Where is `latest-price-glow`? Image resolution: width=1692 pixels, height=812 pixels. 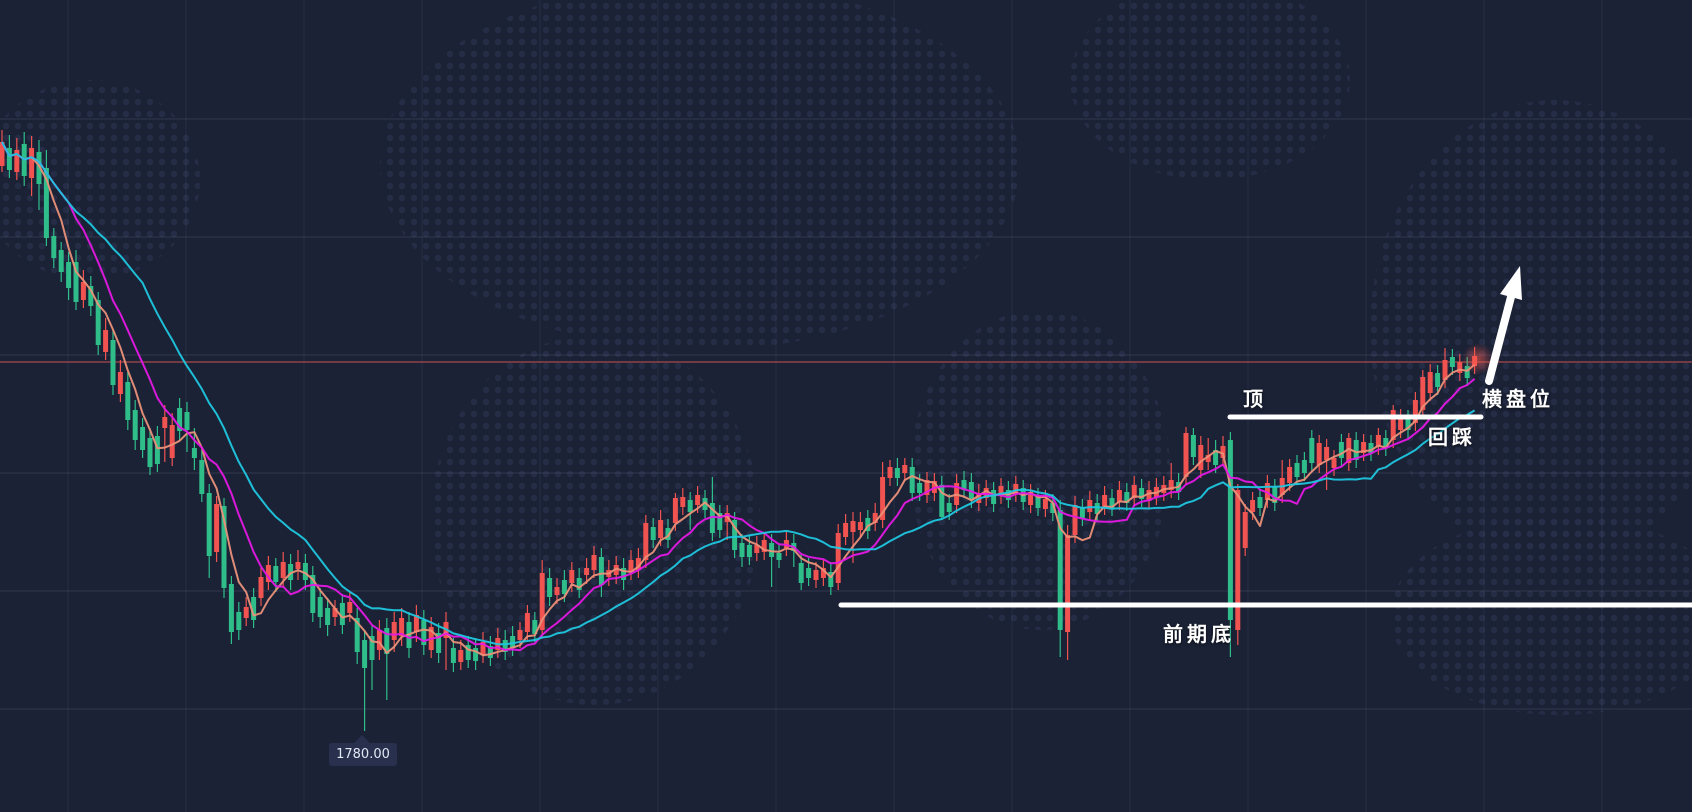
latest-price-glow is located at coordinates (1478, 359).